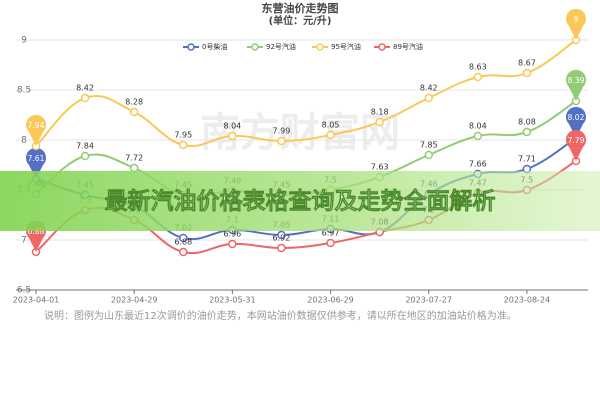  What do you see at coordinates (380, 167) in the screenshot?
I see `data-label: 7.63` at bounding box center [380, 167].